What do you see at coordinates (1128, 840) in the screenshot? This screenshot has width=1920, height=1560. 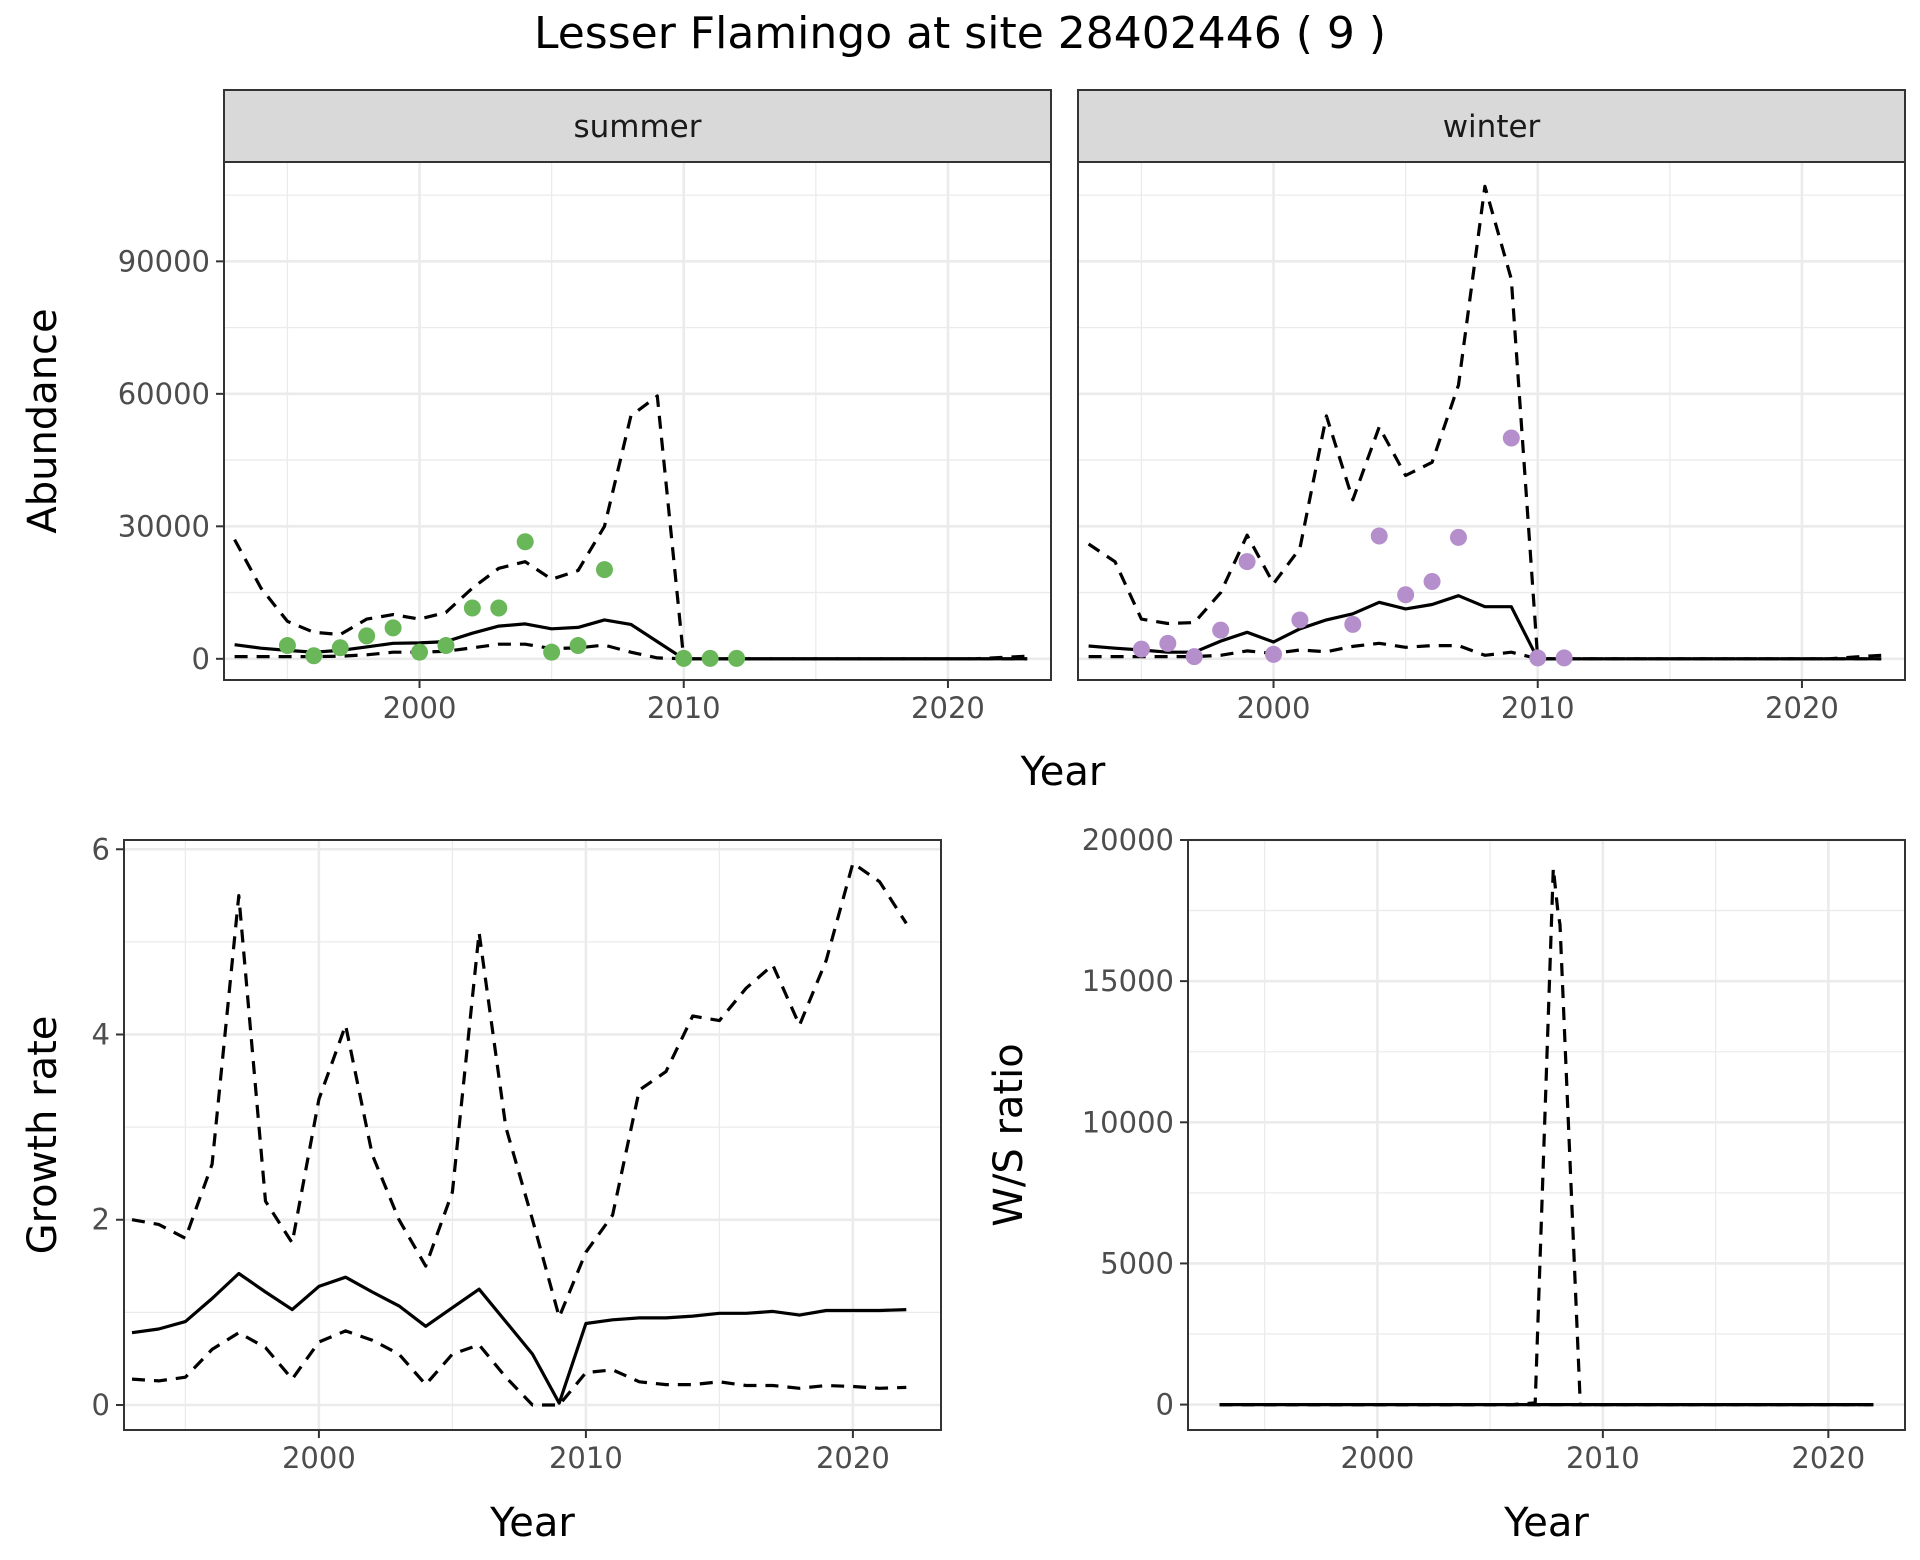 I see `y-tick-label: 20000` at bounding box center [1128, 840].